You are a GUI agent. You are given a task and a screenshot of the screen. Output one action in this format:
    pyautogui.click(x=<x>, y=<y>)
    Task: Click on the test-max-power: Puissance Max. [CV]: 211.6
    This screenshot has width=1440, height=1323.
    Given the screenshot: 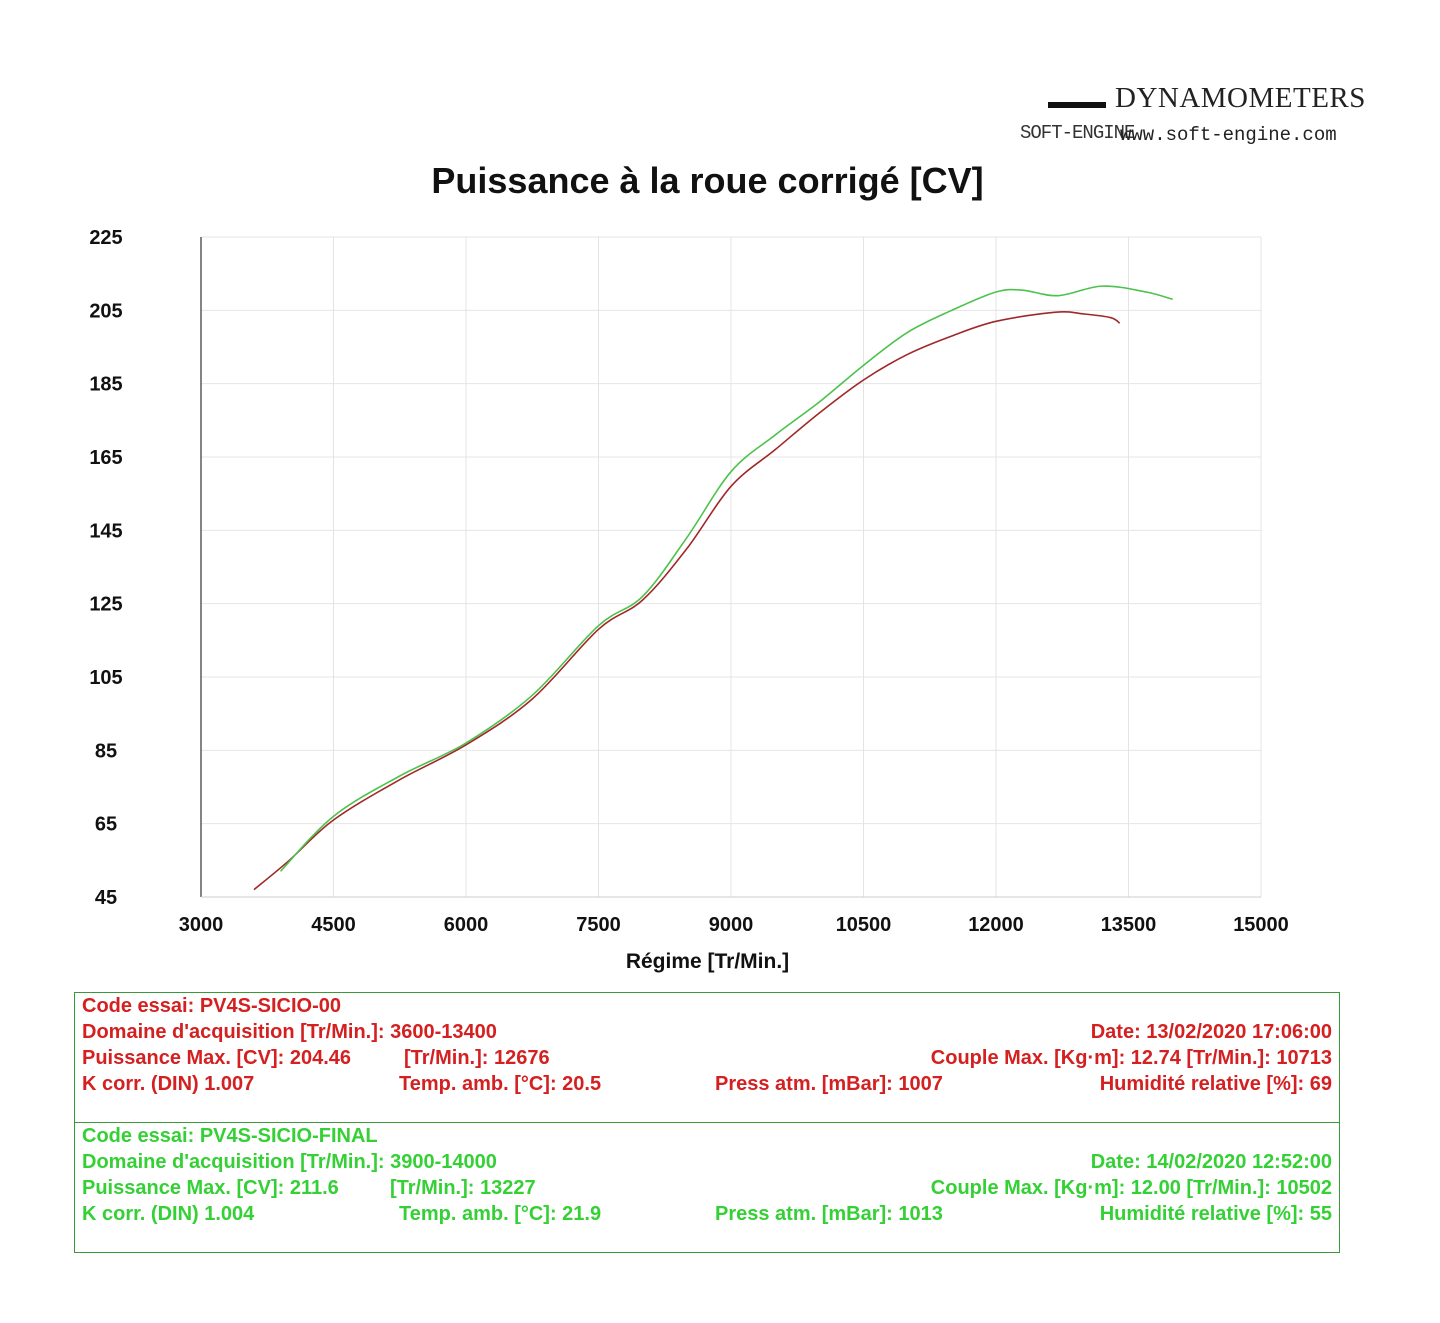 What is the action you would take?
    pyautogui.click(x=210, y=1188)
    